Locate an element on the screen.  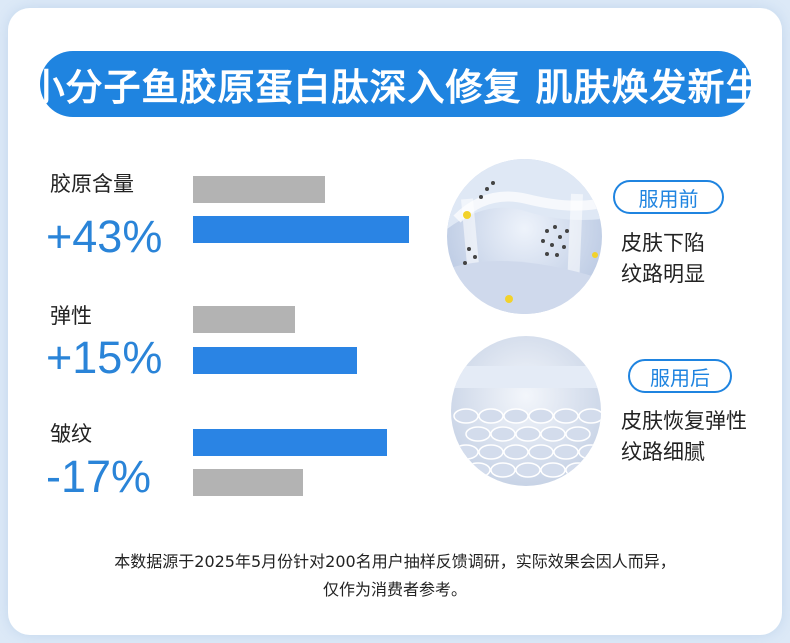
metric-label-wrinkles: 皱纹 is located at coordinates (71, 434).